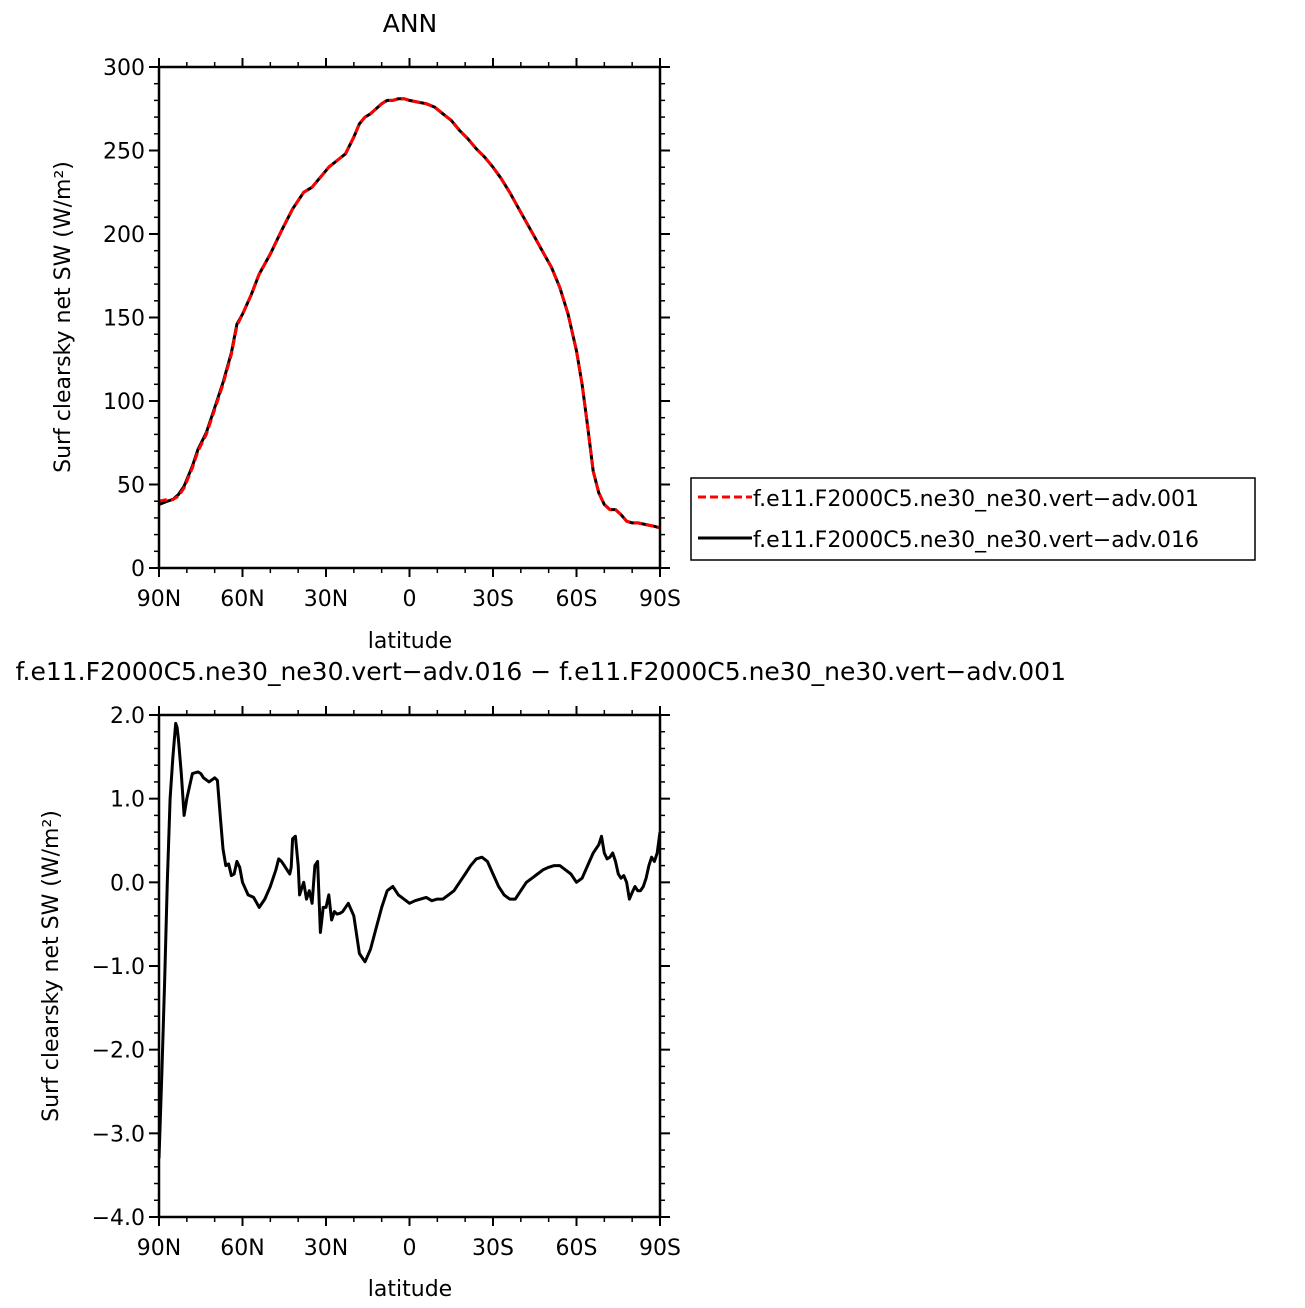 The width and height of the screenshot is (1305, 1308). What do you see at coordinates (127, 800) in the screenshot?
I see `chart1-y-tick-label: 1.0` at bounding box center [127, 800].